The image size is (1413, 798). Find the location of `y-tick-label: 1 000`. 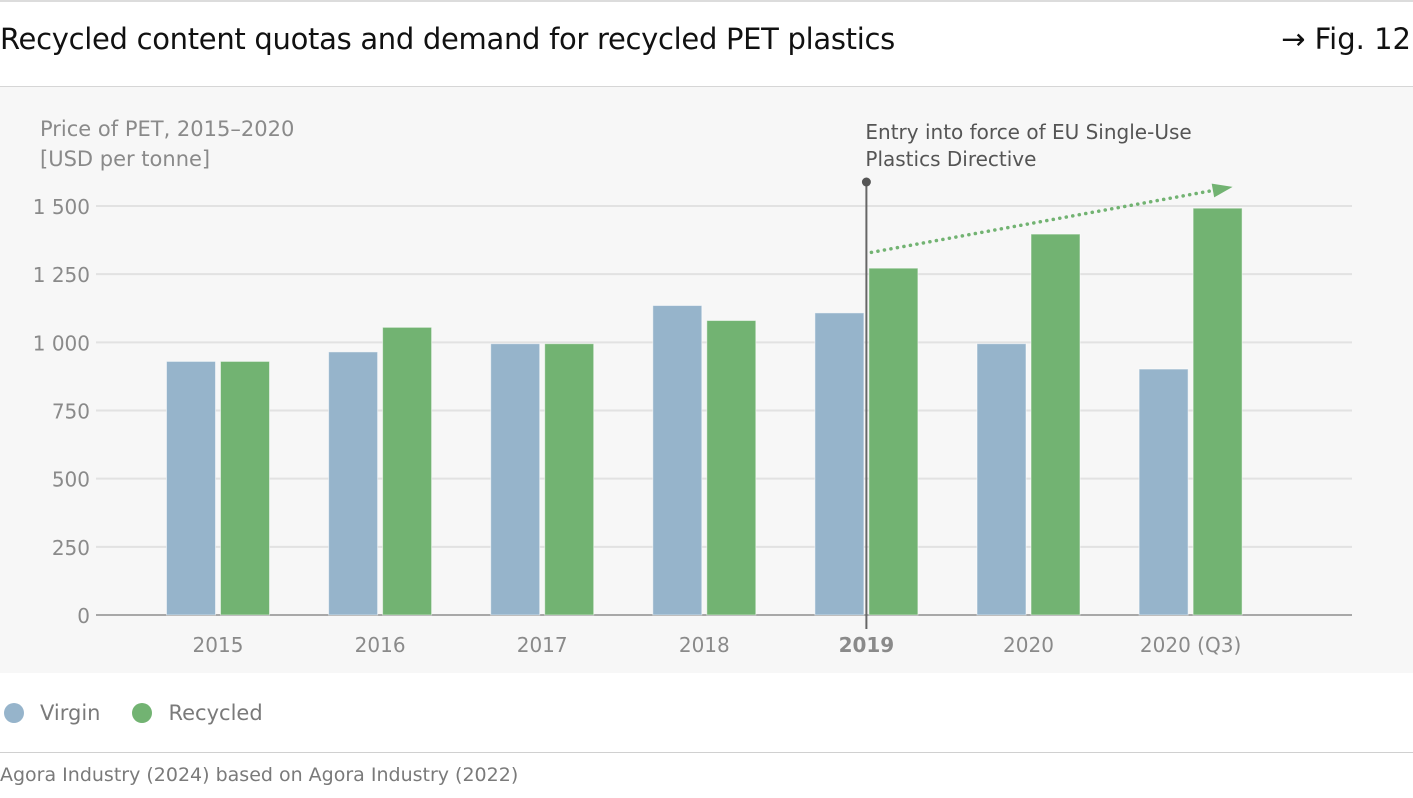

y-tick-label: 1 000 is located at coordinates (61, 343).